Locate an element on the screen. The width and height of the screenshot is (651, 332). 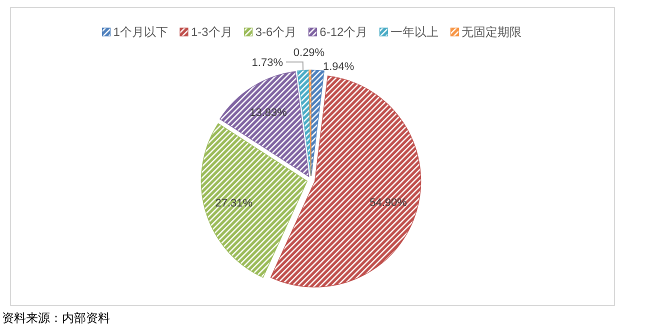
legend-label: 6-12个月 is located at coordinates (344, 32).